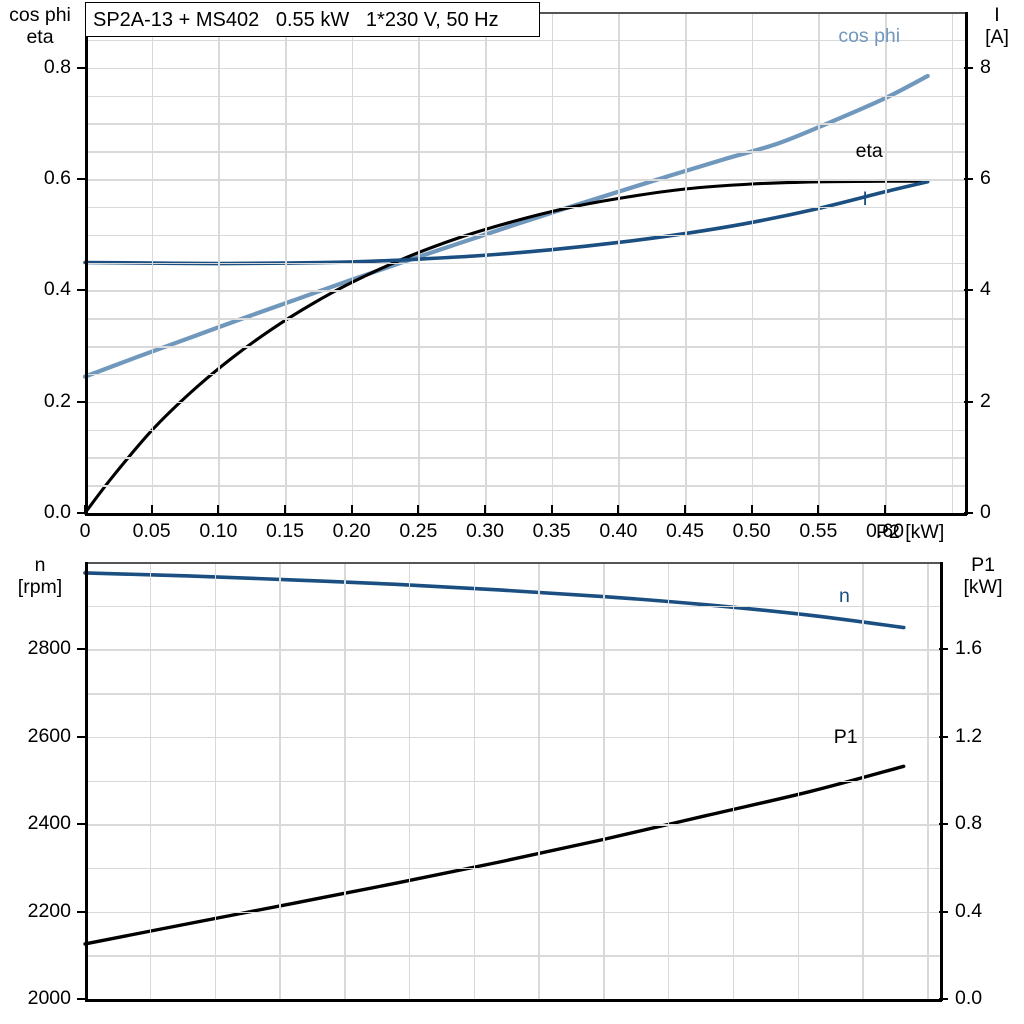 The width and height of the screenshot is (1024, 1024). I want to click on tick-label-bottom: 0.15, so click(285, 531).